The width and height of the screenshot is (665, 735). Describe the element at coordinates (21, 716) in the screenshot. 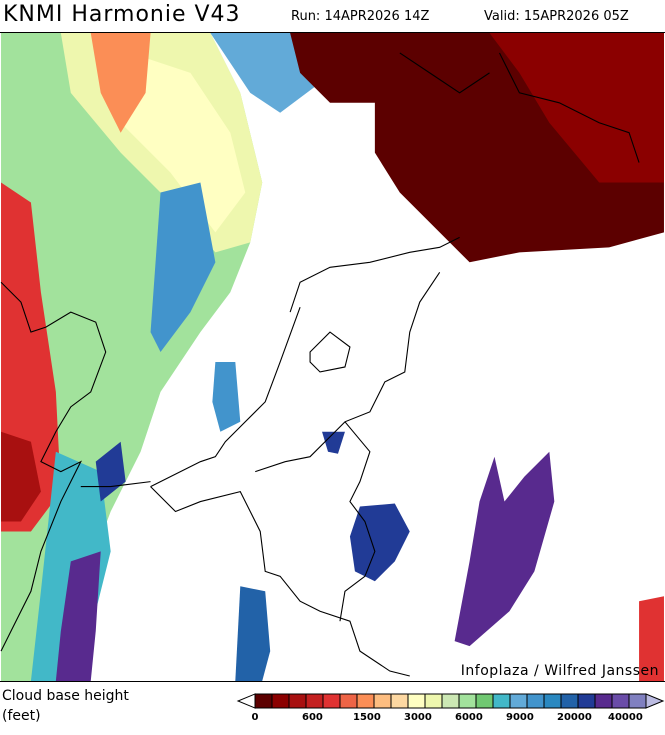

I see `variable-unit: (feet)` at that location.